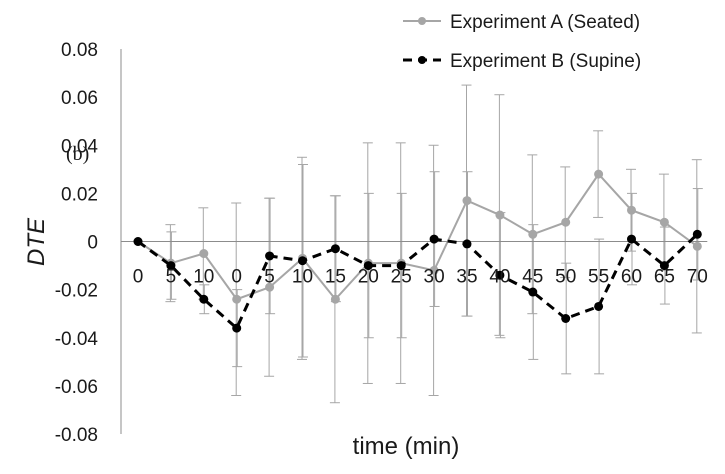 The width and height of the screenshot is (725, 474). What do you see at coordinates (76, 435) in the screenshot?
I see `y-tick-label: -0.08` at bounding box center [76, 435].